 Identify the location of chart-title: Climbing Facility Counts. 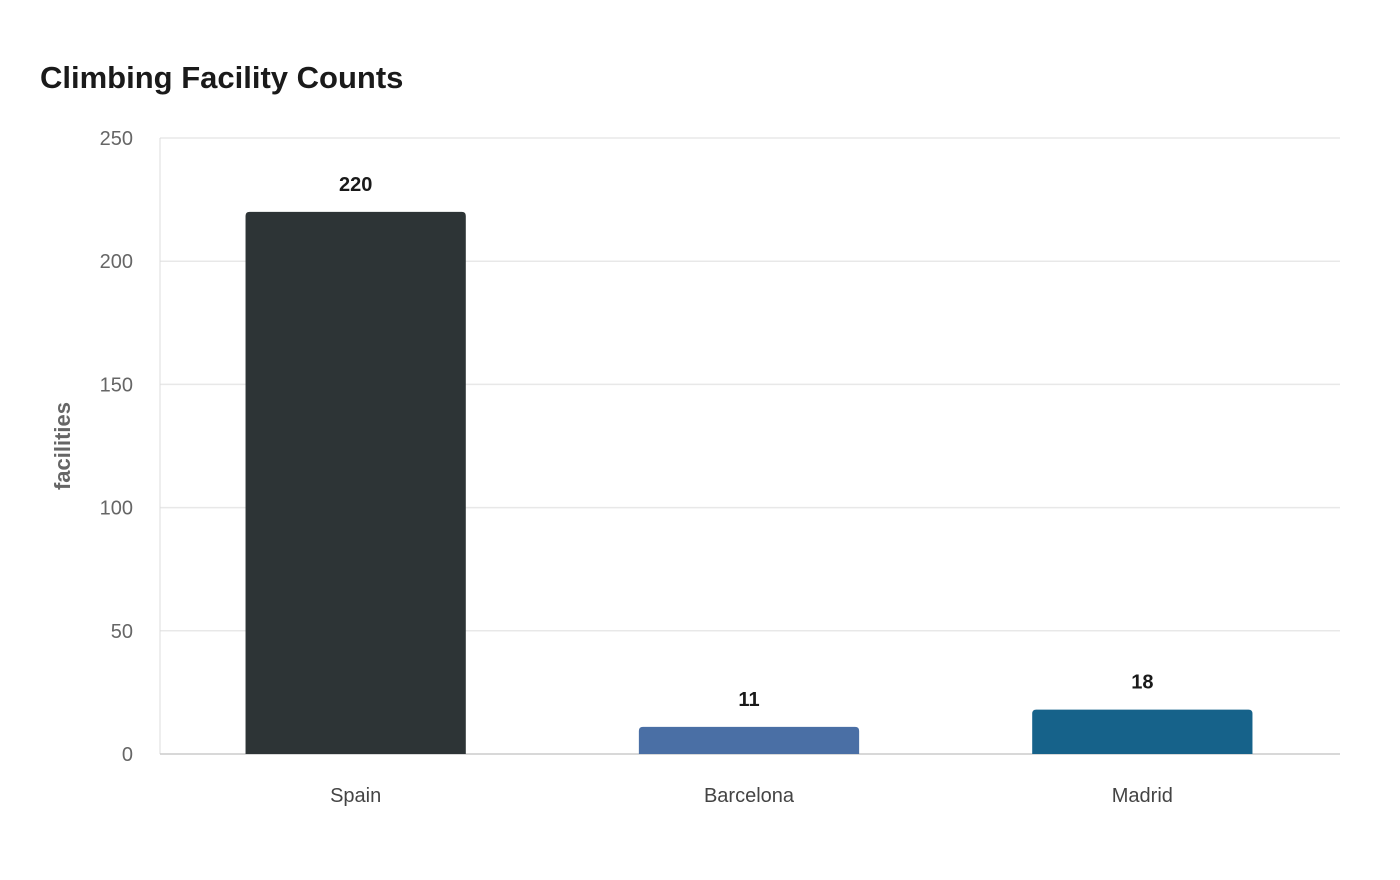
(222, 77).